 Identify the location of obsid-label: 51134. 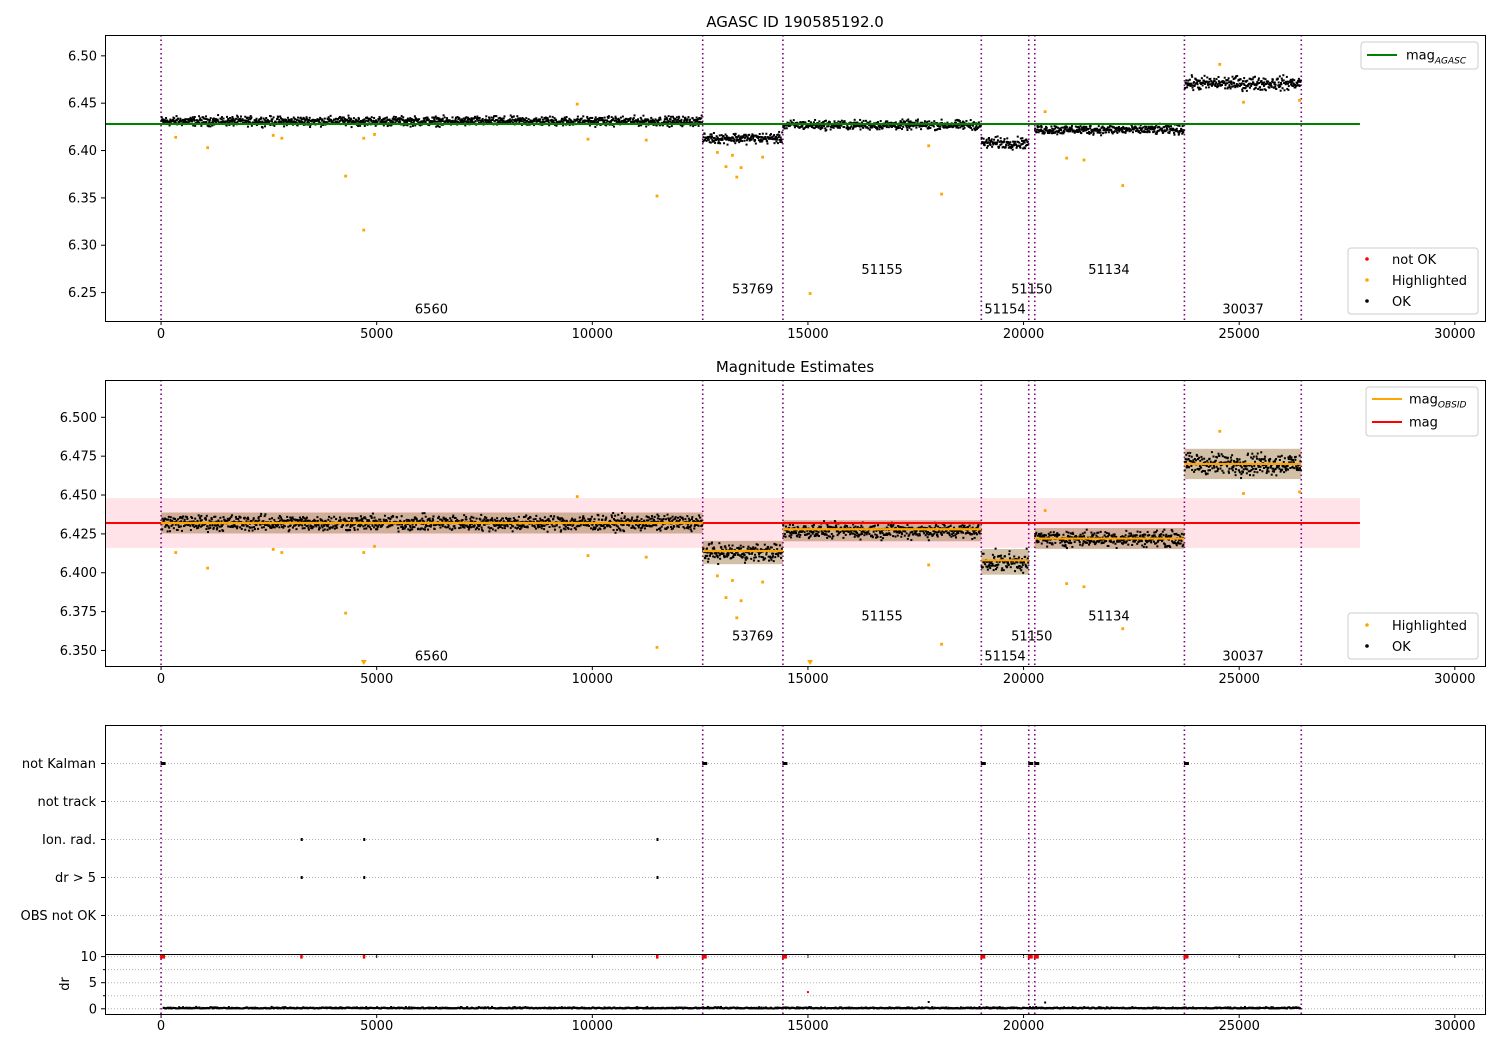
(1108, 270).